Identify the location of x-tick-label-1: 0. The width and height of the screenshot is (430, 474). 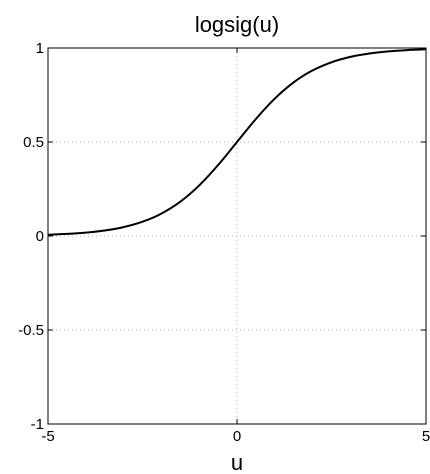
(237, 436).